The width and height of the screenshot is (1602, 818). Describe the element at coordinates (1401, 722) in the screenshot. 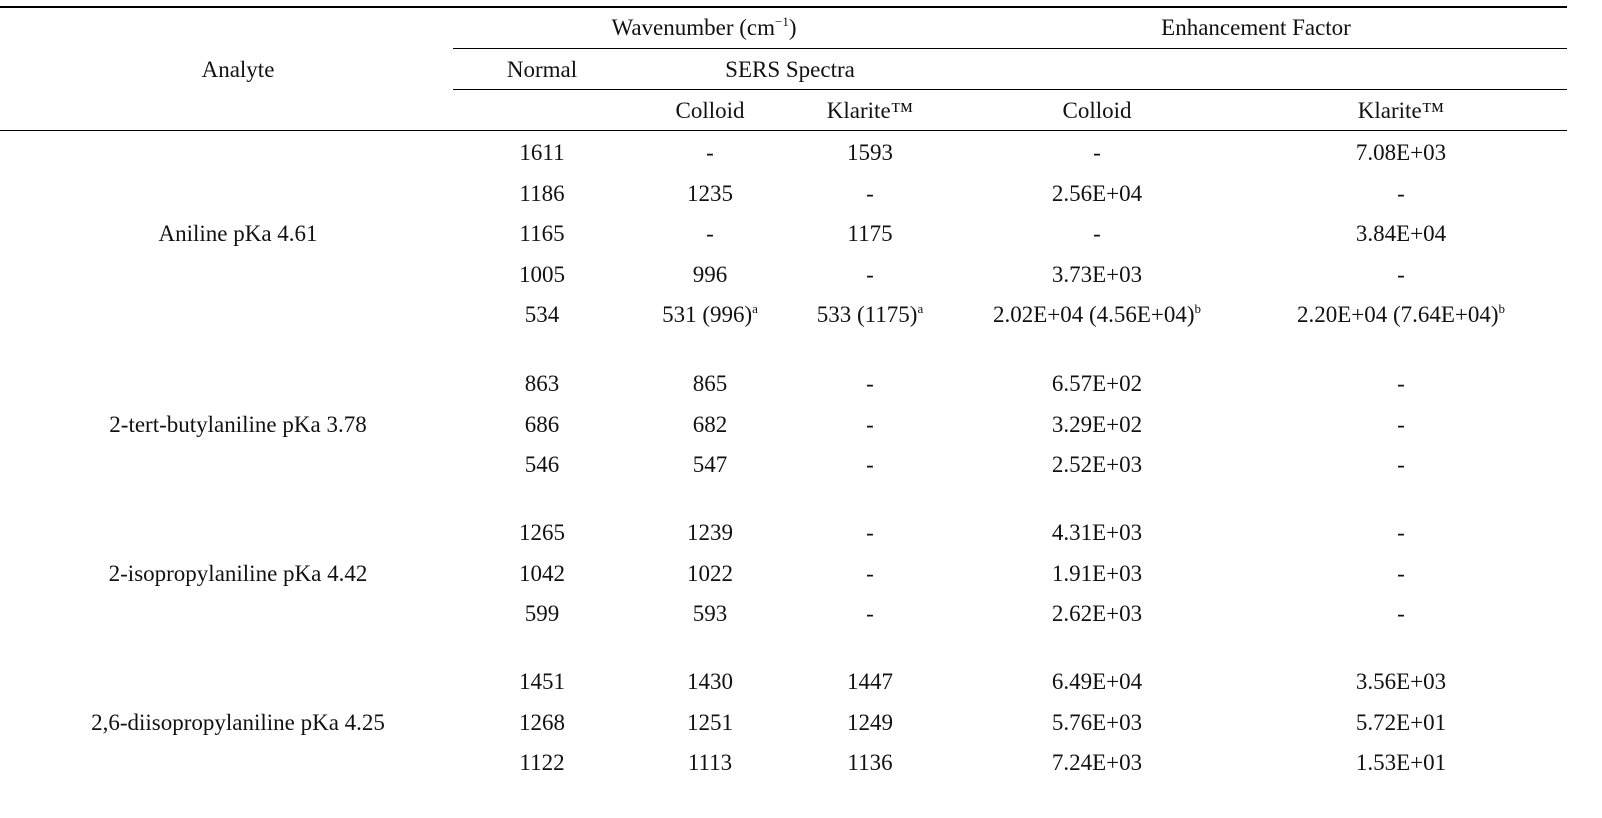

I see `cell-ef-klarite: 5.72E+01` at that location.